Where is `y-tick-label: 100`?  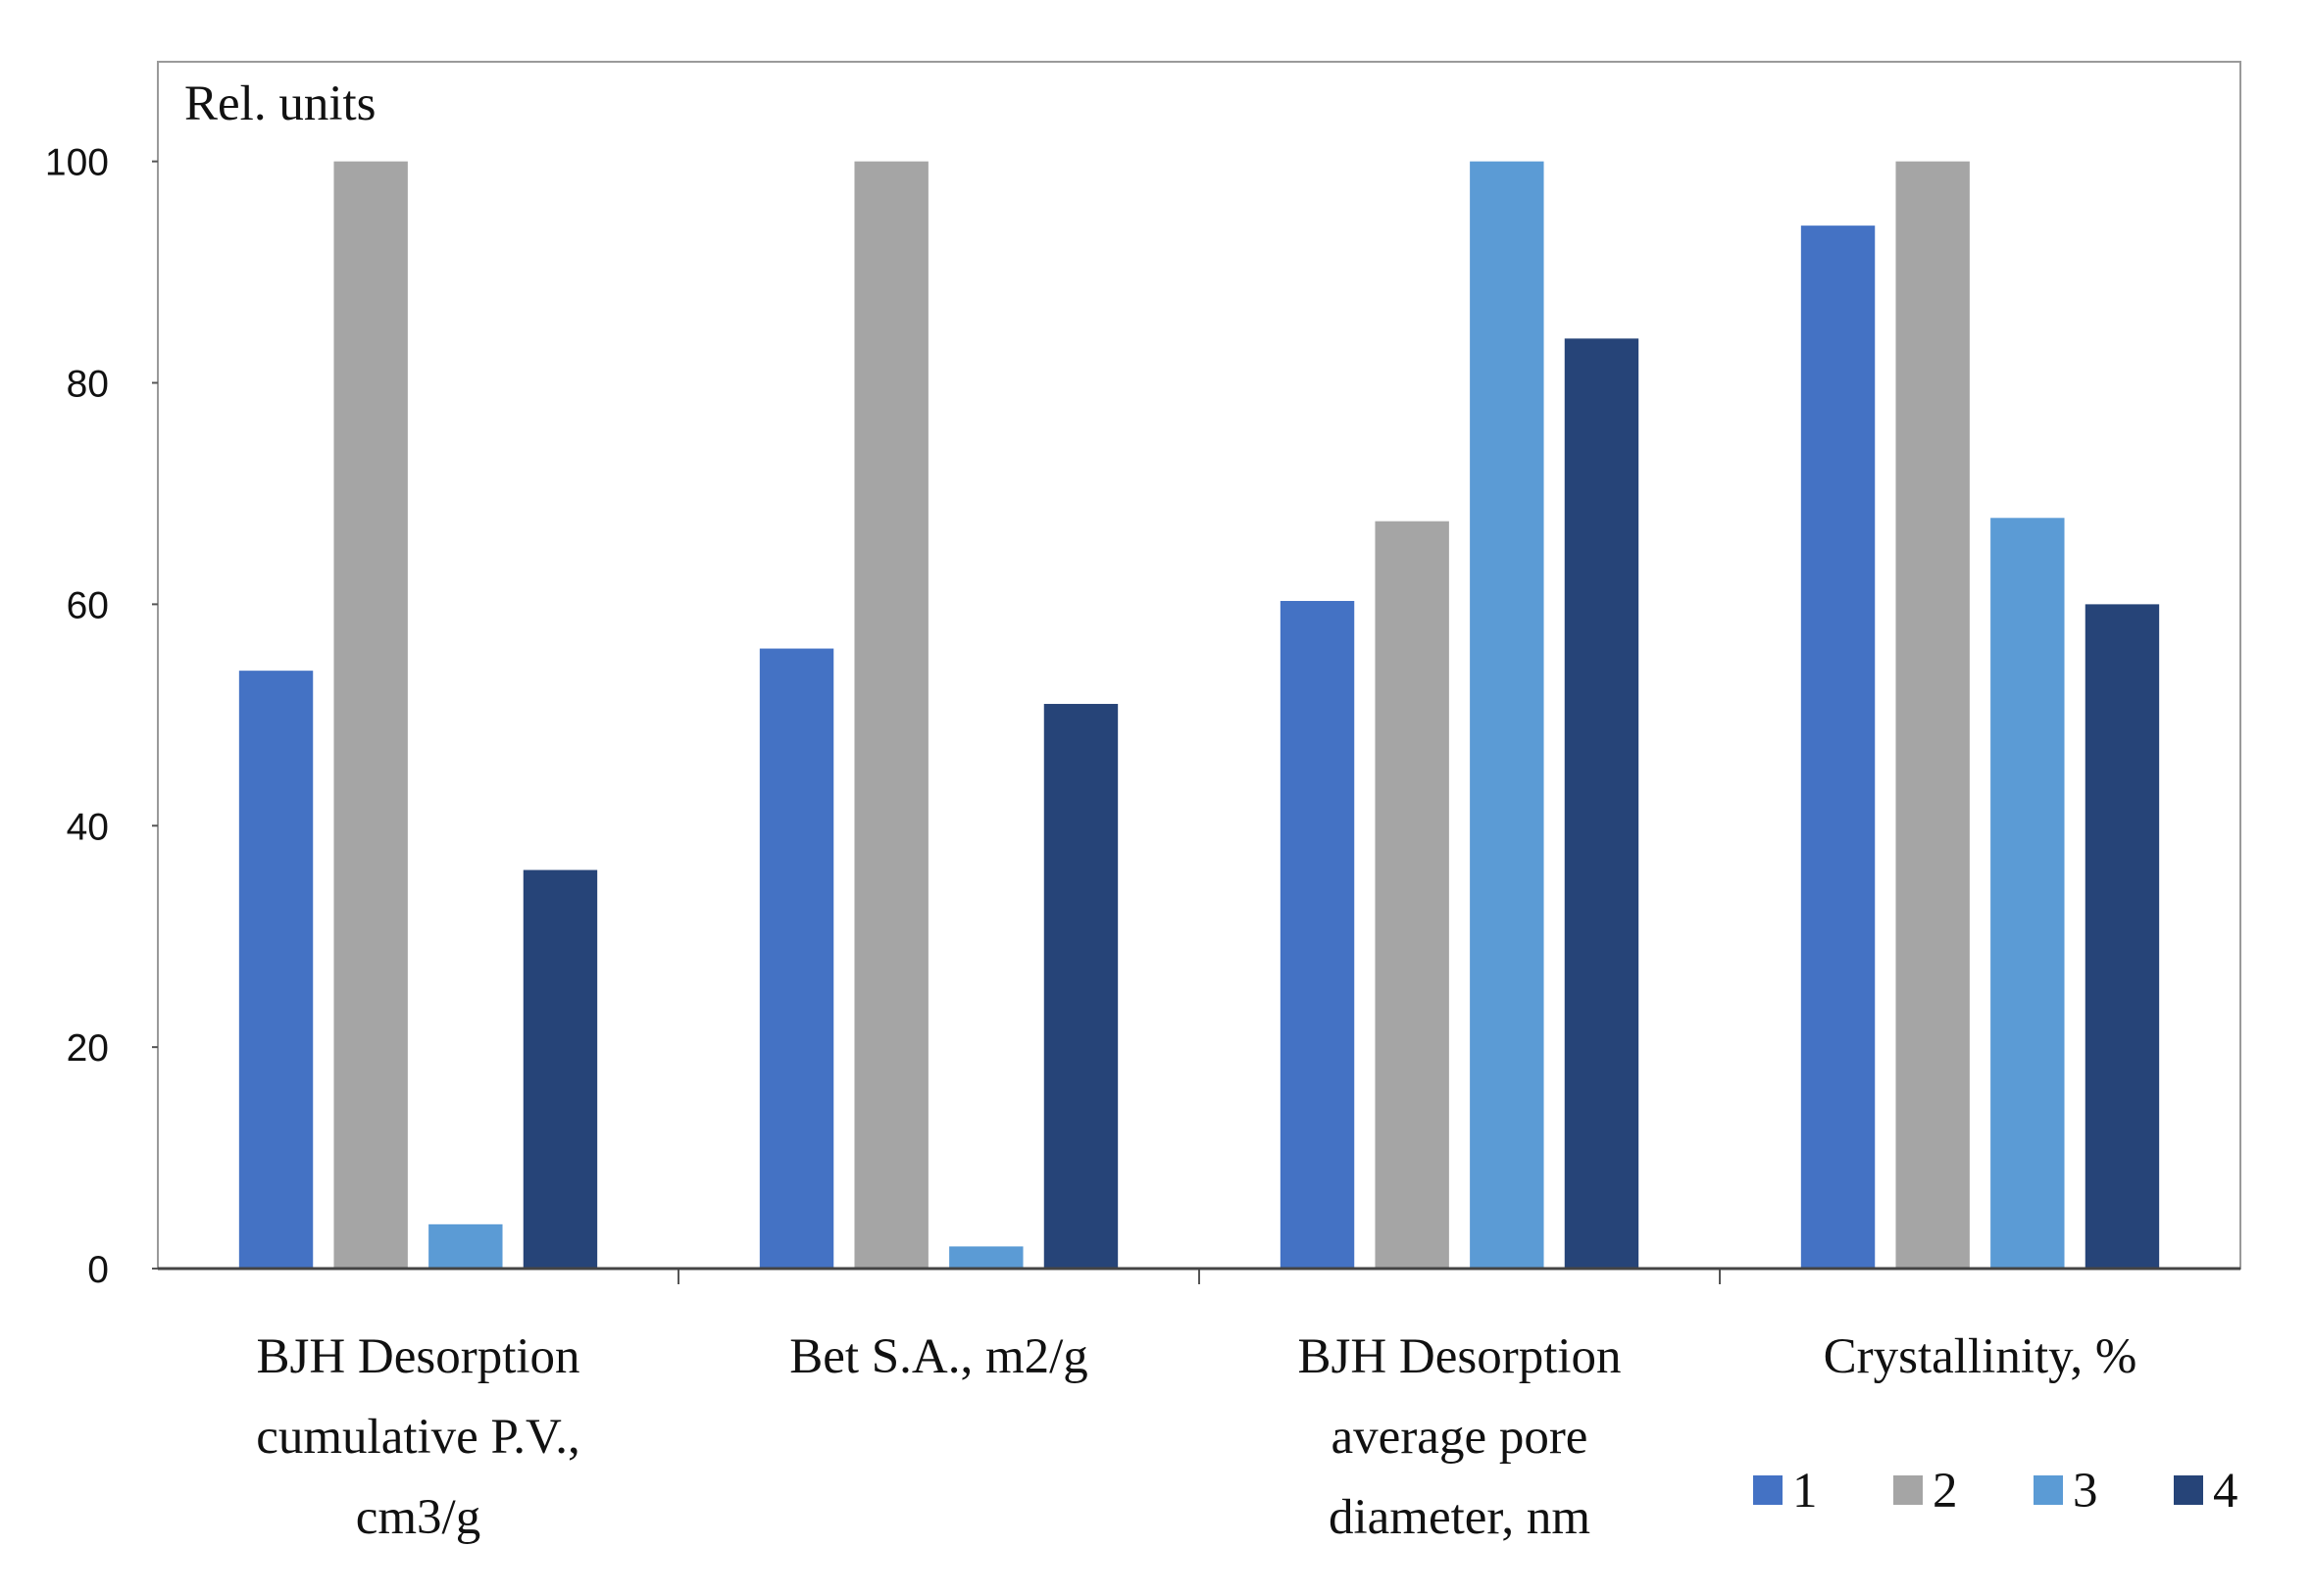
y-tick-label: 100 is located at coordinates (77, 163).